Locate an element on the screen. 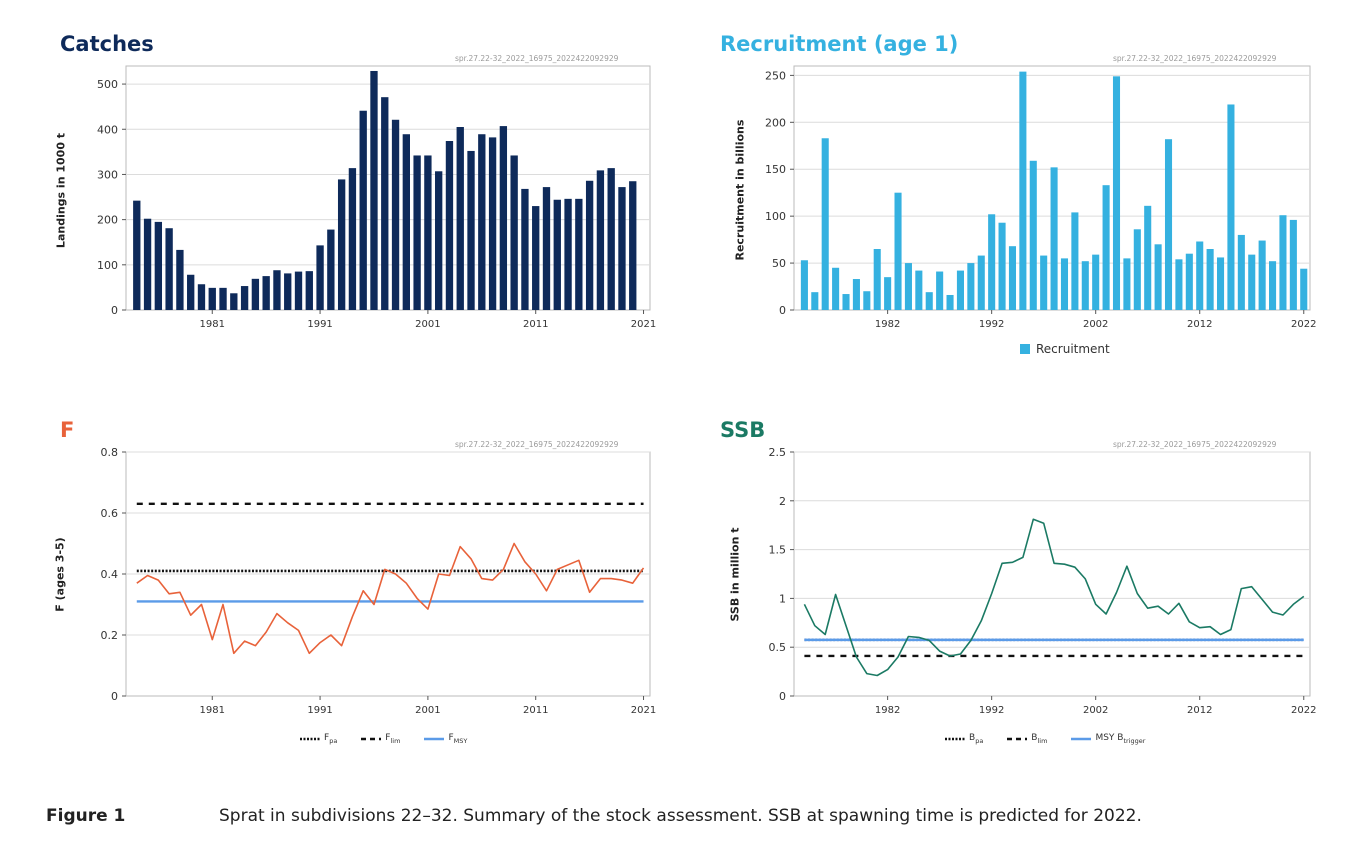 The height and width of the screenshot is (848, 1368). fpa-swatch is located at coordinates (310, 739).